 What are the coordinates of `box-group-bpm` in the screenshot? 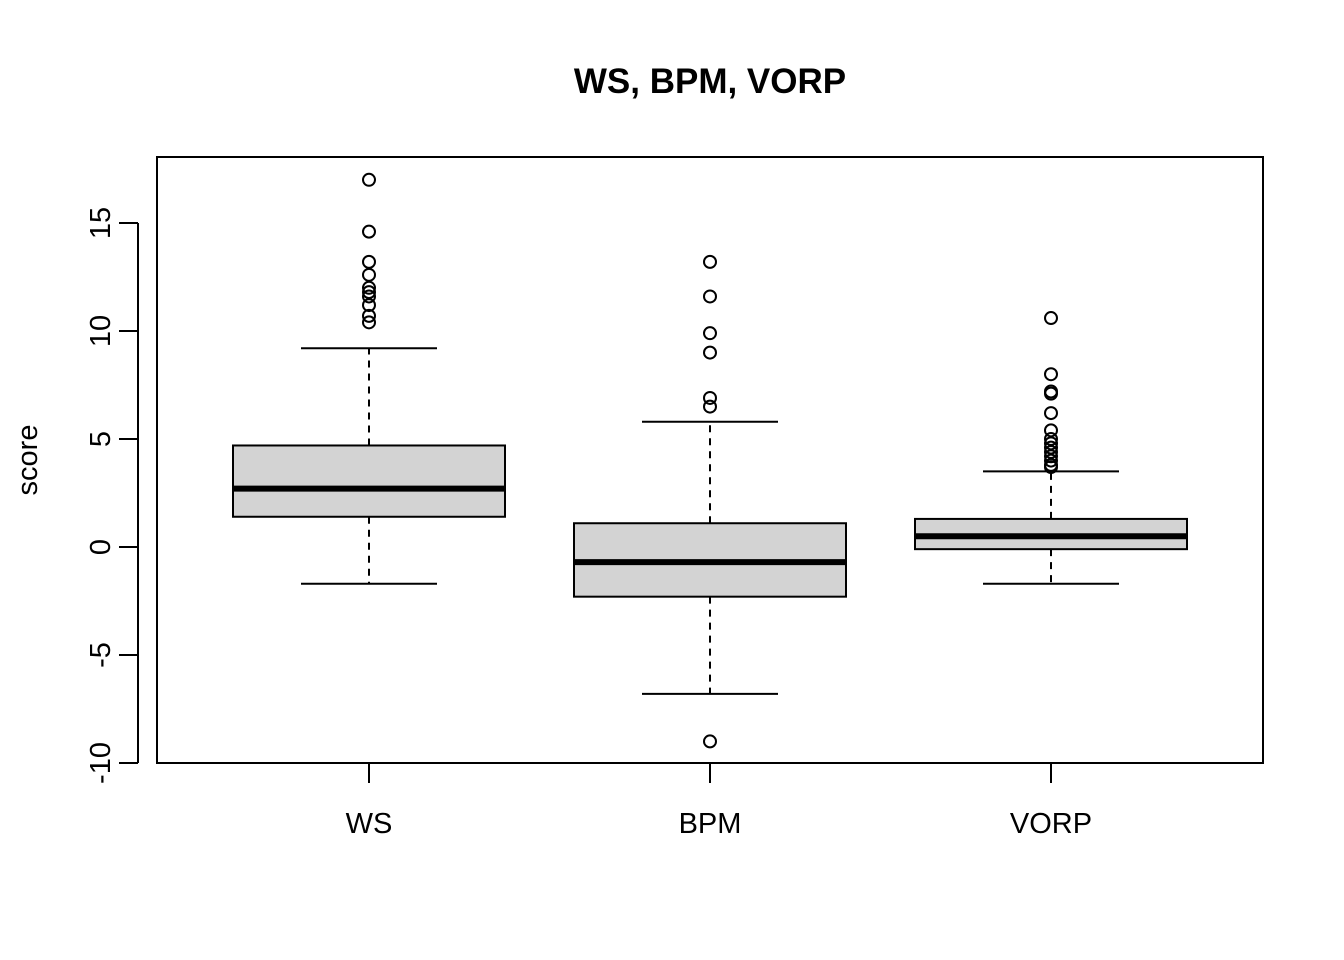 It's located at (710, 501).